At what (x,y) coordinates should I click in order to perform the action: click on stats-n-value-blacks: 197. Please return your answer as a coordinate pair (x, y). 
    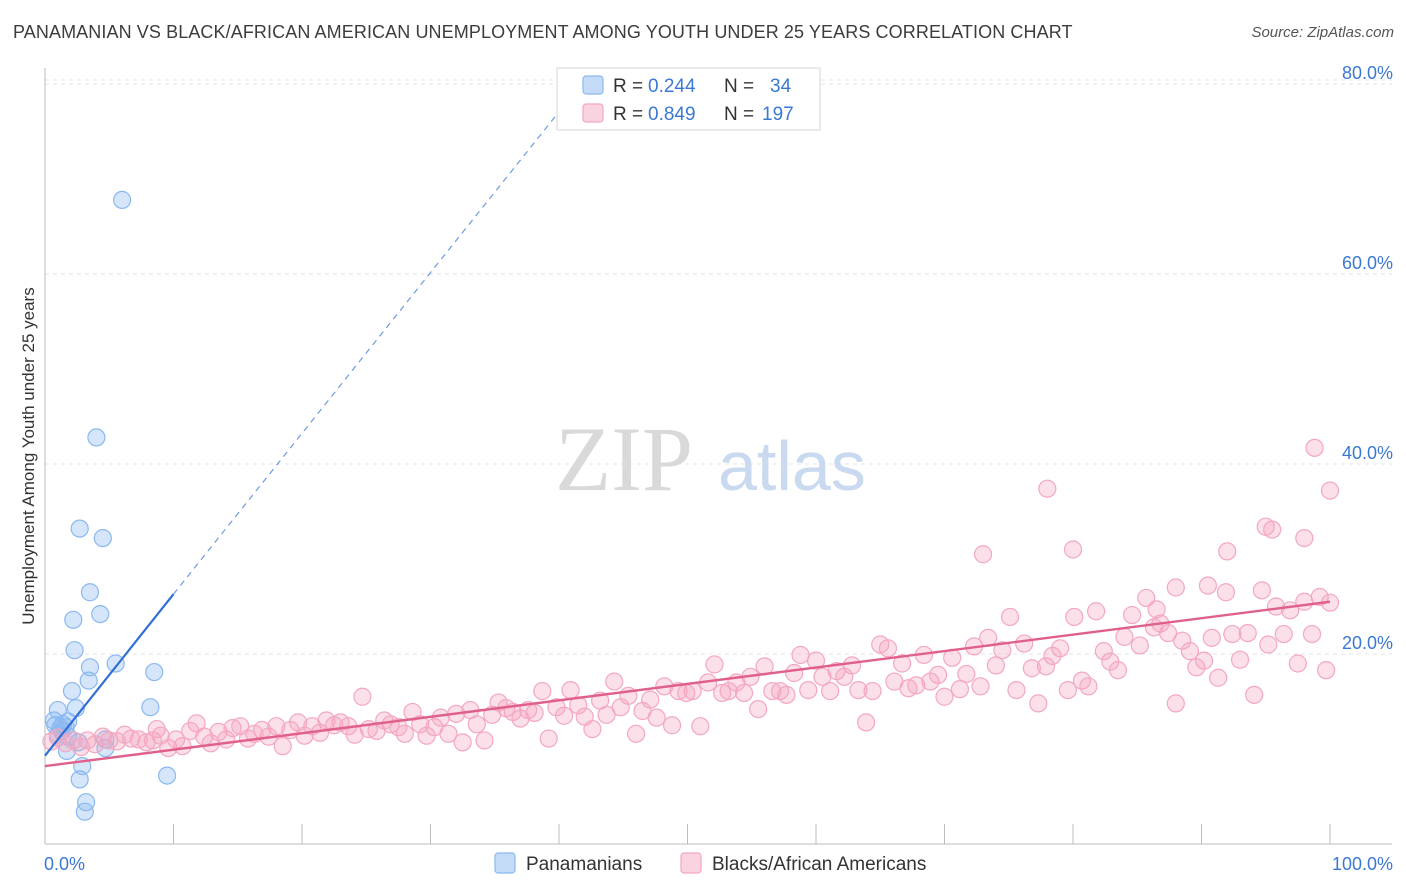
    Looking at the image, I should click on (778, 114).